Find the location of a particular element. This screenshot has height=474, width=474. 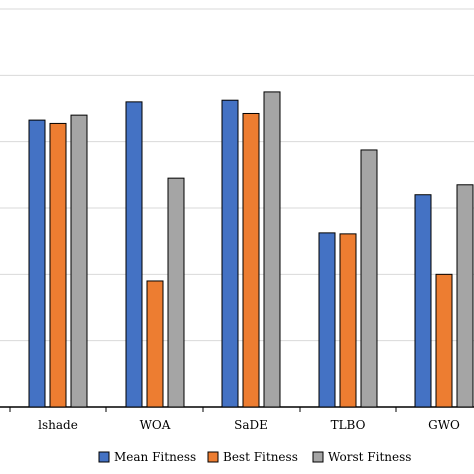

bar-worst-fitness-woa is located at coordinates (176, 292).